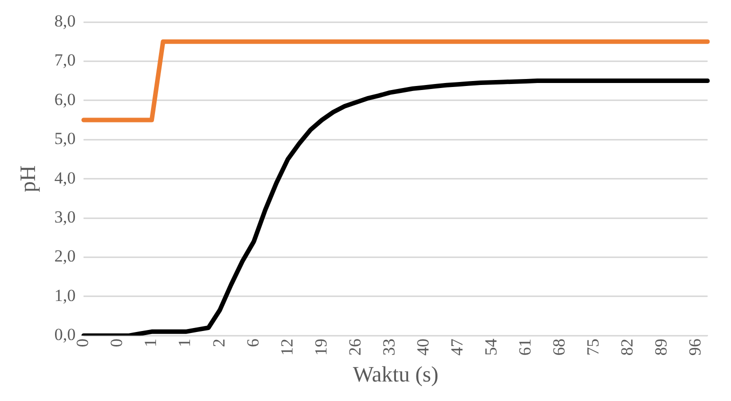  What do you see at coordinates (218, 343) in the screenshot?
I see `x-tick-label: 2` at bounding box center [218, 343].